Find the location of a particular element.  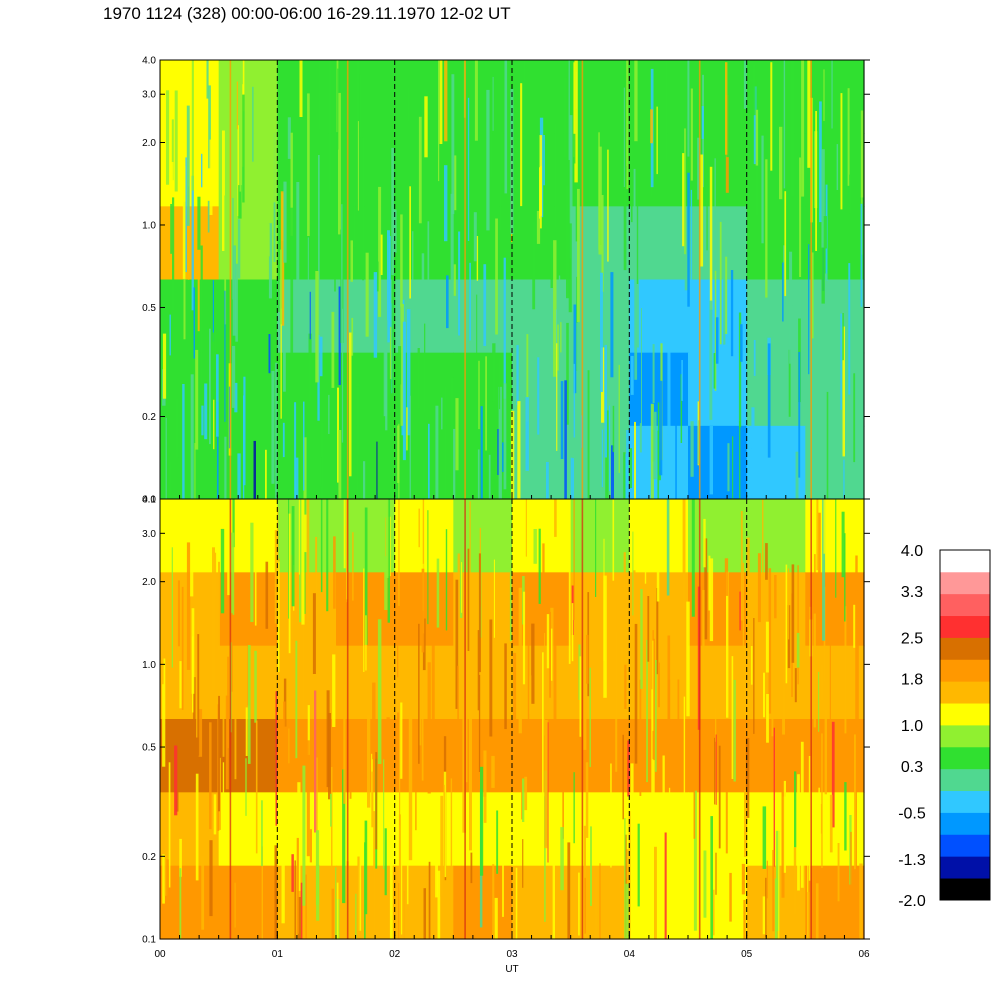

colorbar-label: -0.5 is located at coordinates (912, 814).